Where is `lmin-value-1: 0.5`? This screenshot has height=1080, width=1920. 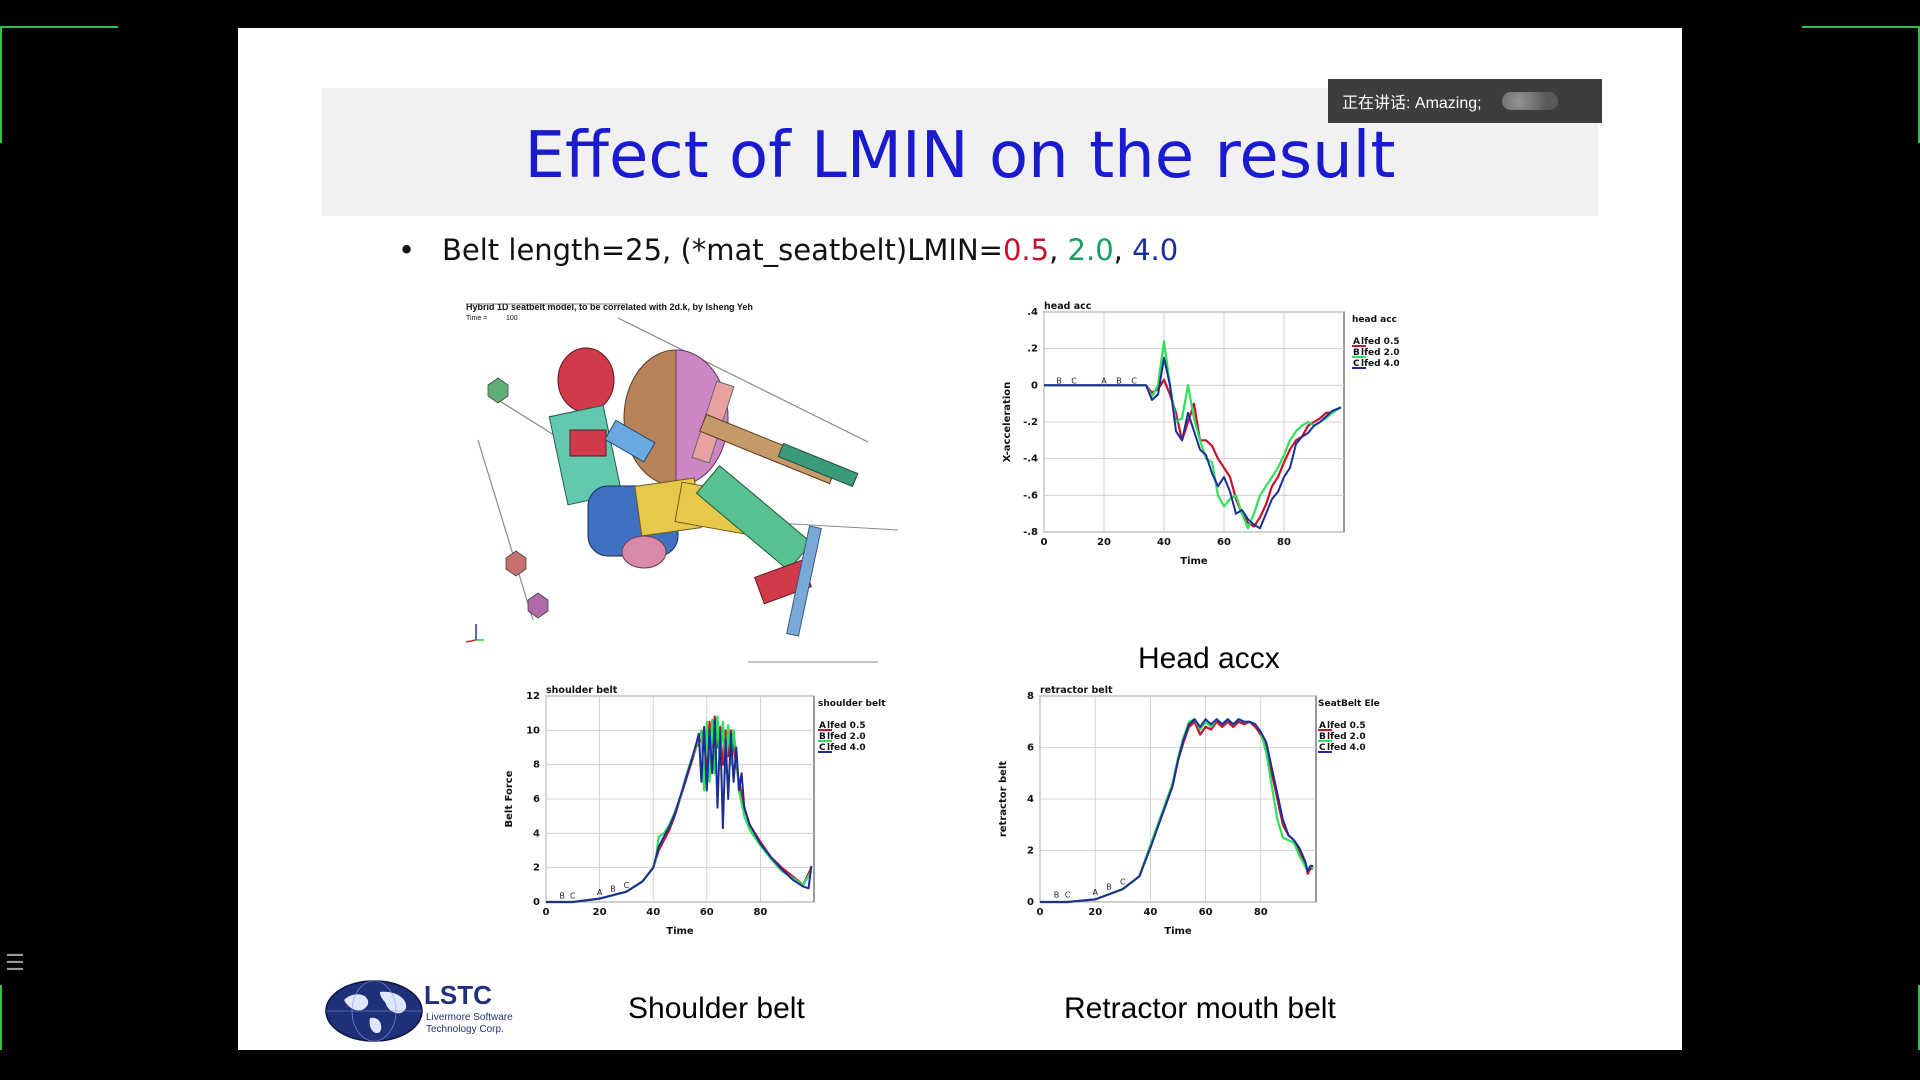
lmin-value-1: 0.5 is located at coordinates (1026, 250).